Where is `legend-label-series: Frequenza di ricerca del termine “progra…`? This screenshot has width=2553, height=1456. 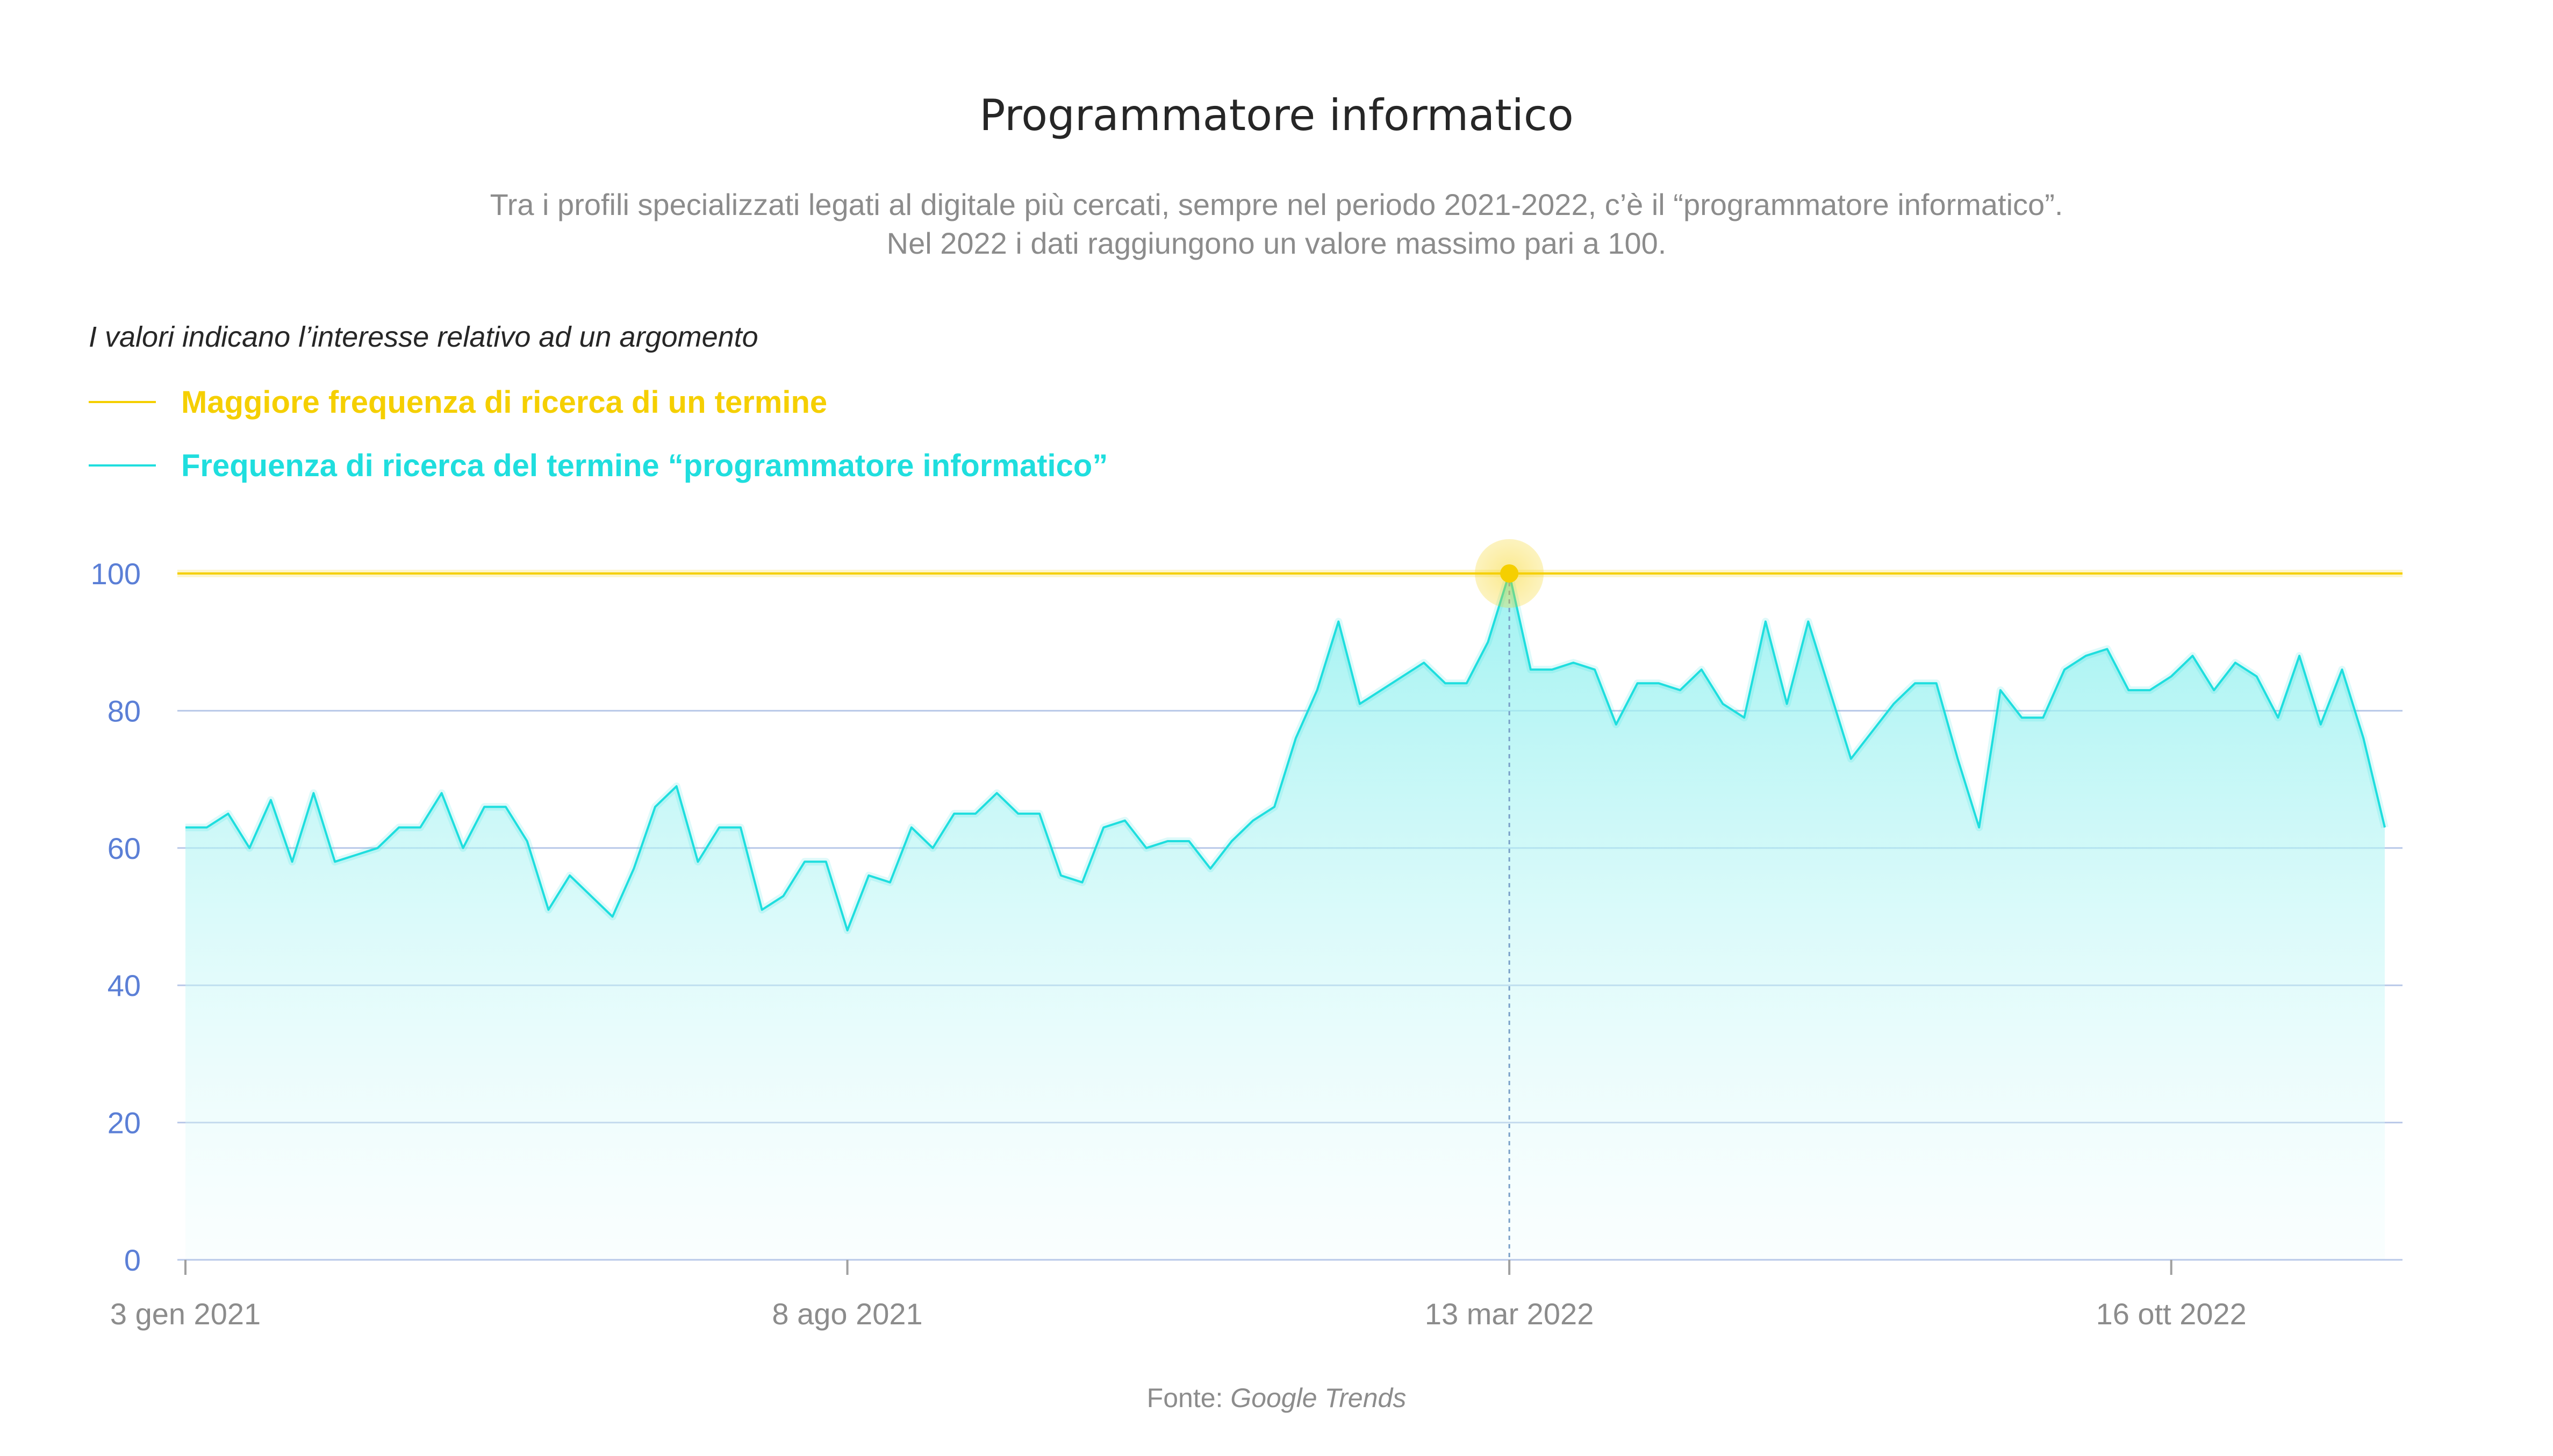 legend-label-series: Frequenza di ricerca del termine “progra… is located at coordinates (644, 466).